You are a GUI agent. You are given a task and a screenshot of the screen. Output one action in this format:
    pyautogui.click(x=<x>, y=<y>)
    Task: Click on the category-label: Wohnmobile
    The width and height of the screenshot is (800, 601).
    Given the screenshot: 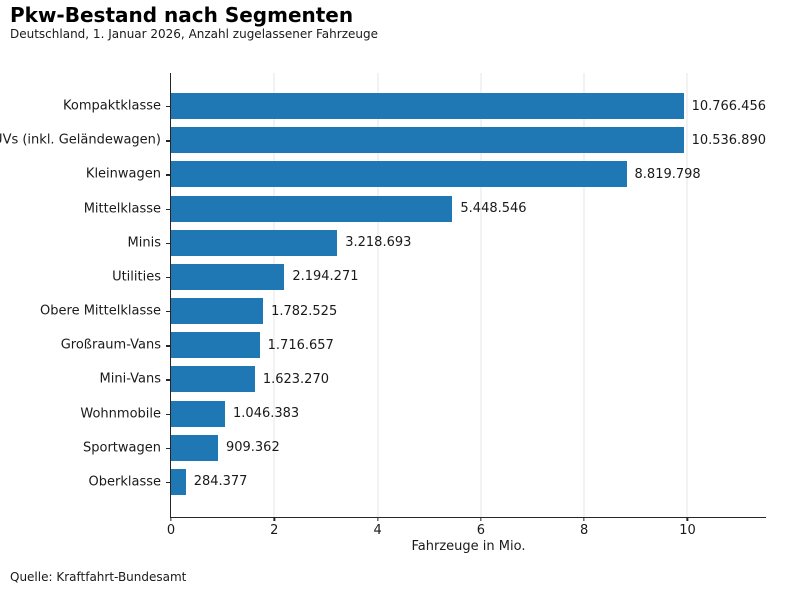 What is the action you would take?
    pyautogui.click(x=120, y=414)
    